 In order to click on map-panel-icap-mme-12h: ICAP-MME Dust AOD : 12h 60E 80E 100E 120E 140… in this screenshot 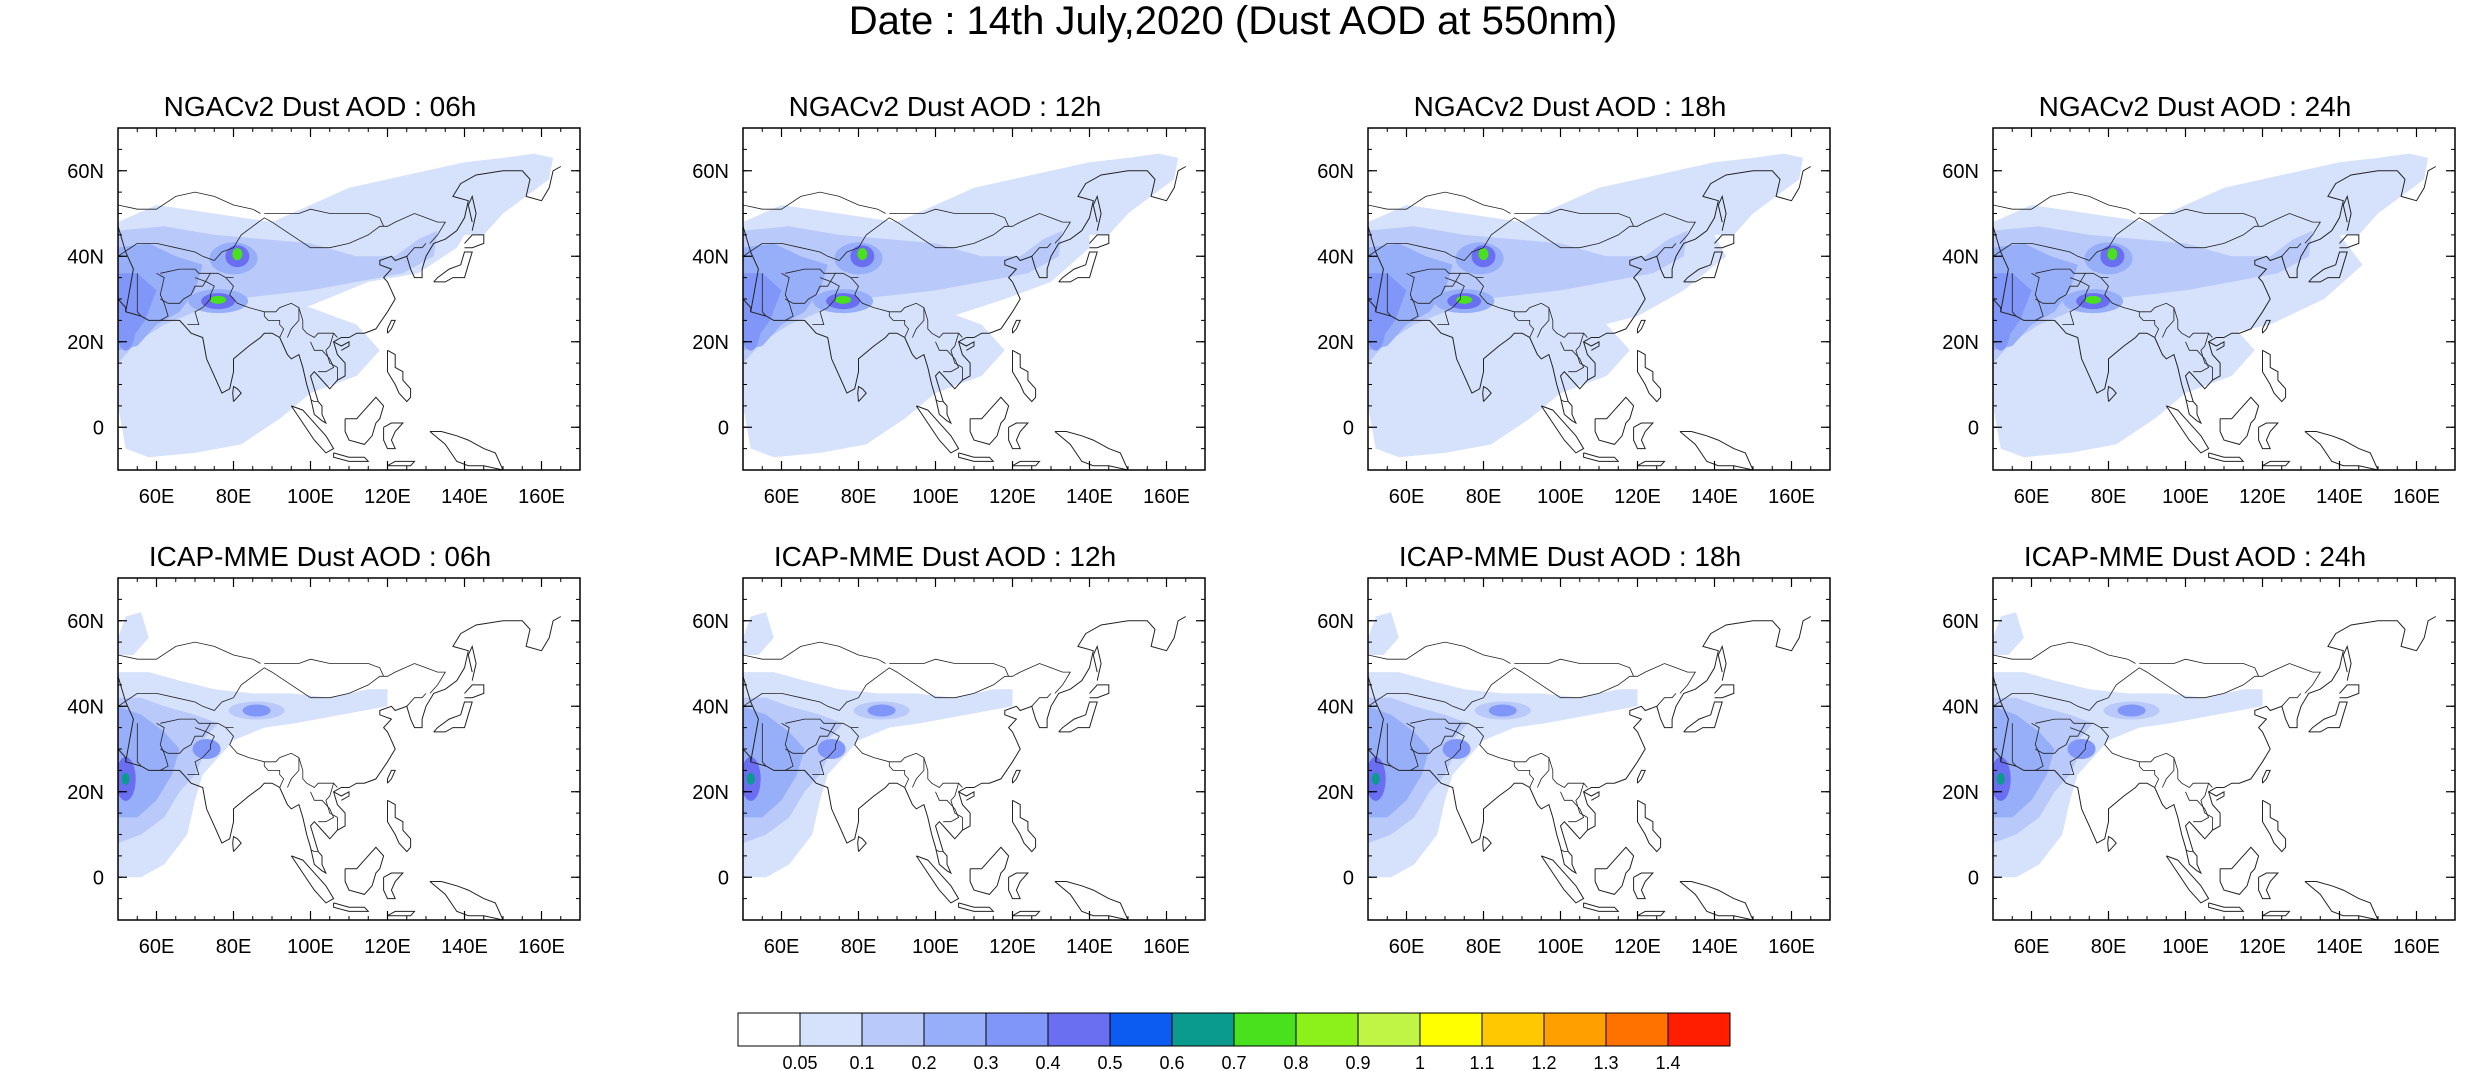, I will do `click(945, 758)`.